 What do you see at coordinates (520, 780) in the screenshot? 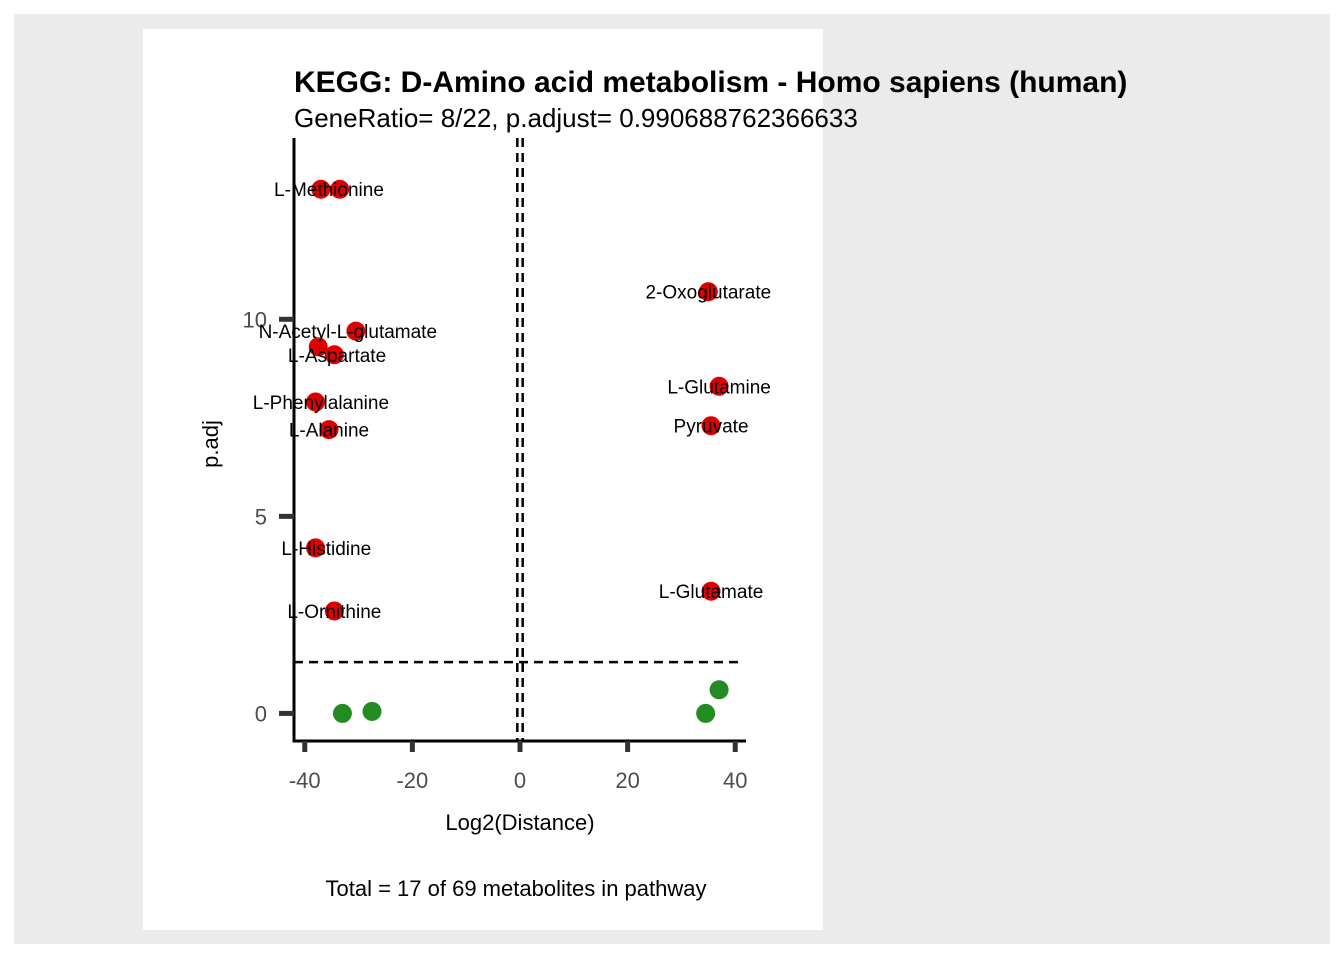
I see `x-tick-label: 0` at bounding box center [520, 780].